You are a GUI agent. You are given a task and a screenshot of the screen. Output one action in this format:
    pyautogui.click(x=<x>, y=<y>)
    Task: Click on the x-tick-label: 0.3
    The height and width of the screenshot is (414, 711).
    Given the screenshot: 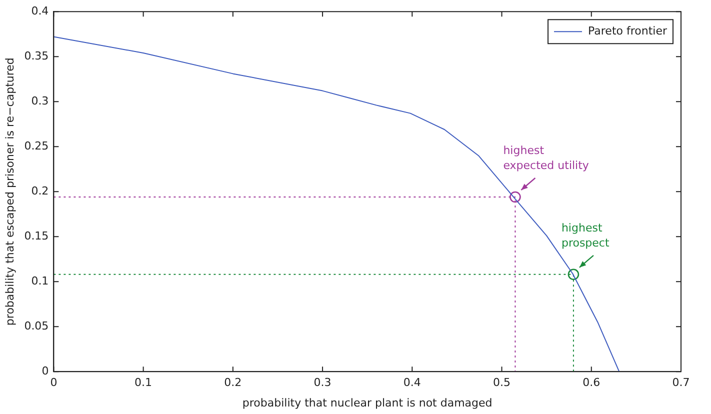 What is the action you would take?
    pyautogui.click(x=323, y=383)
    